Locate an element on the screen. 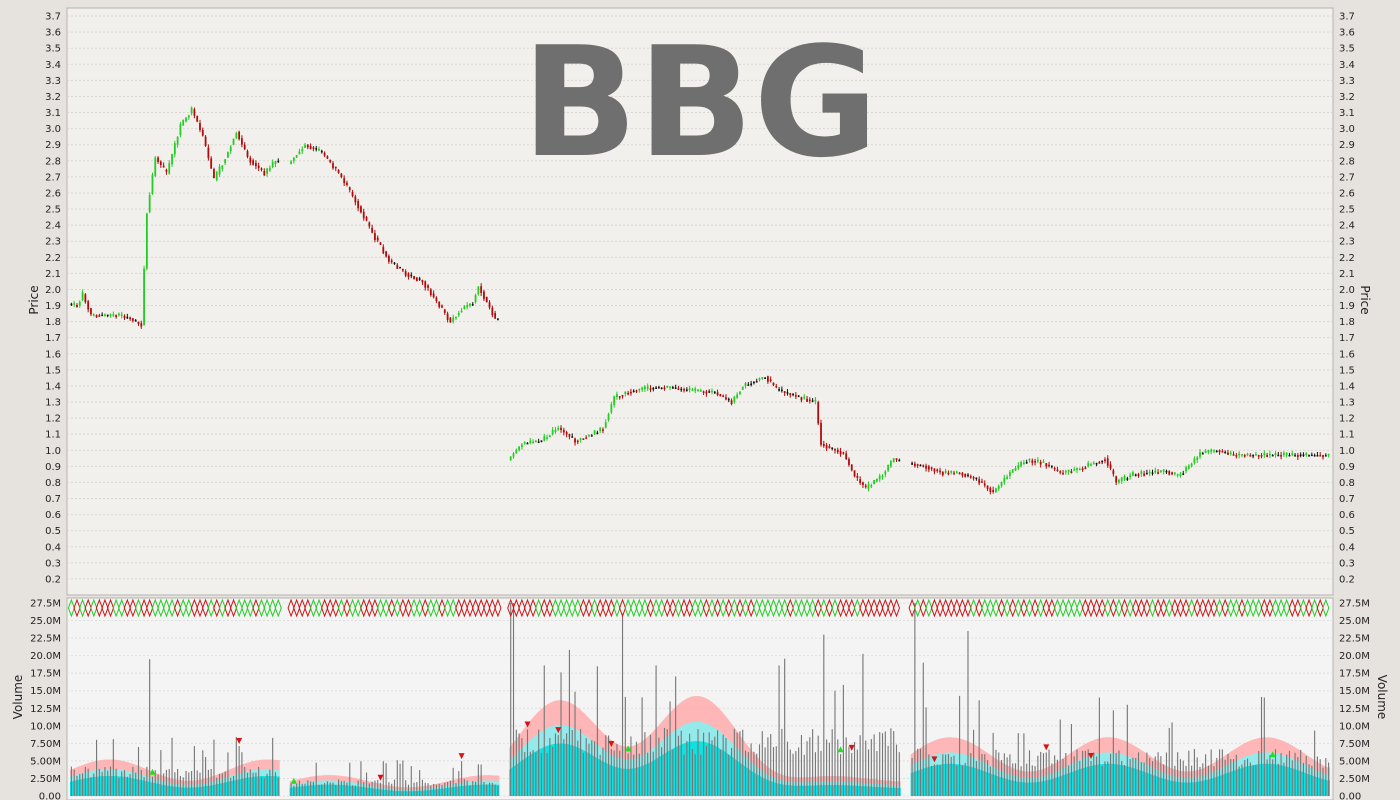 The width and height of the screenshot is (1400, 800). price-tick-label-right: 1.7 is located at coordinates (1347, 338).